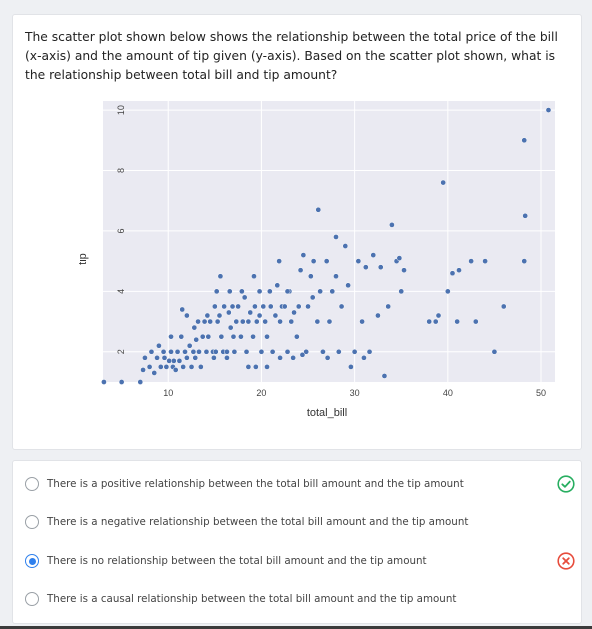 The width and height of the screenshot is (592, 629). I want to click on y-tick-labels: 2 4 6 8 10, so click(121, 229).